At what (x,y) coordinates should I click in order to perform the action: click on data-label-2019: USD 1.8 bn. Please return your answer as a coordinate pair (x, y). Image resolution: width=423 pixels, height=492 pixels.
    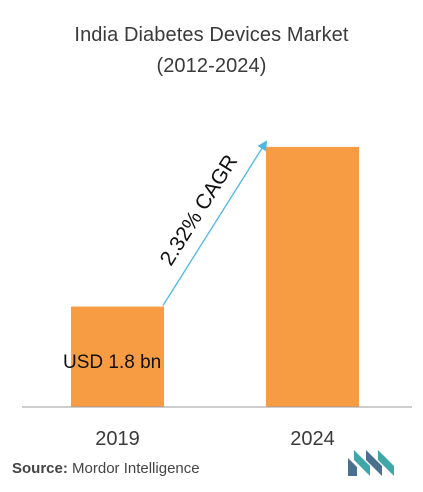
    Looking at the image, I should click on (112, 362).